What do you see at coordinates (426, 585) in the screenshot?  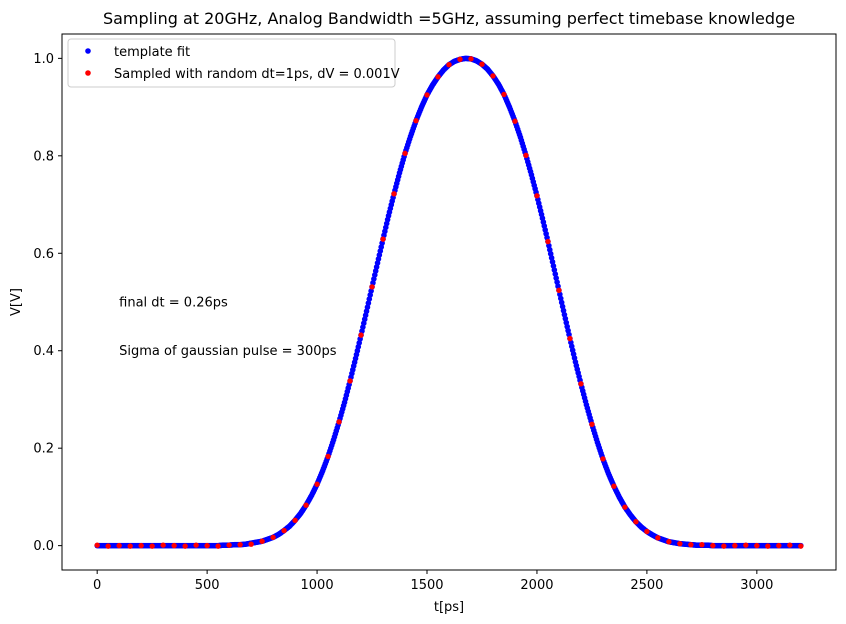 I see `x-tick-label: 1500` at bounding box center [426, 585].